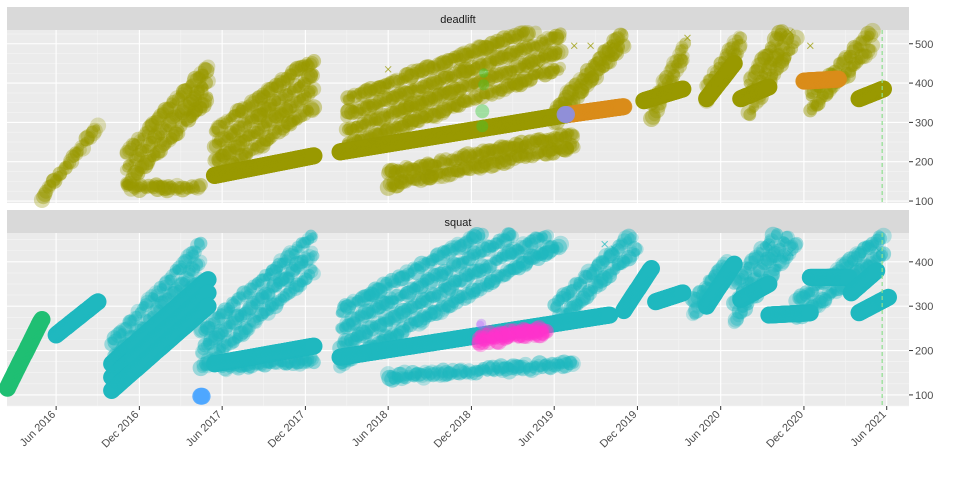 The width and height of the screenshot is (960, 480). I want to click on y-tick-label: 500, so click(924, 45).